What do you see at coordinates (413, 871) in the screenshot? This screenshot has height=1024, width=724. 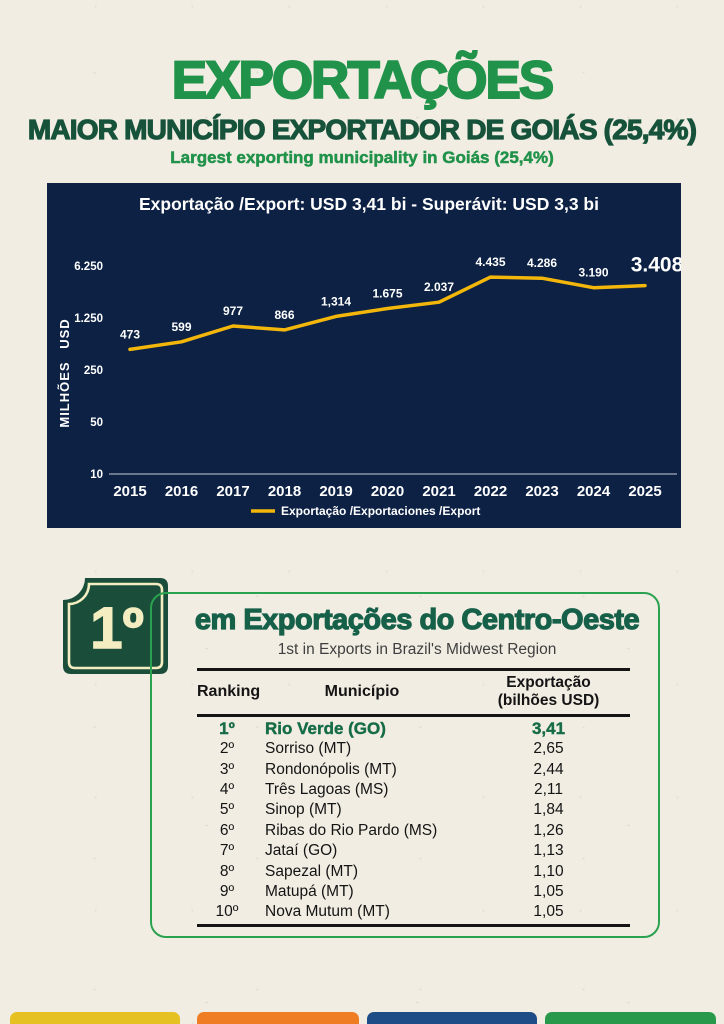 I see `table-row: 8º Sapezal (MT) 1,10` at bounding box center [413, 871].